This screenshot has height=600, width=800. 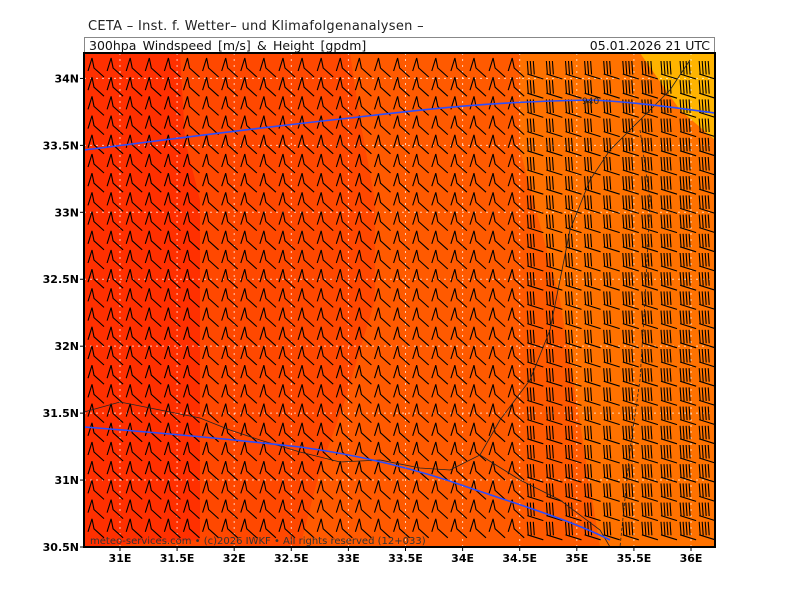 What do you see at coordinates (234, 558) in the screenshot?
I see `lon-tick-label: 32E` at bounding box center [234, 558].